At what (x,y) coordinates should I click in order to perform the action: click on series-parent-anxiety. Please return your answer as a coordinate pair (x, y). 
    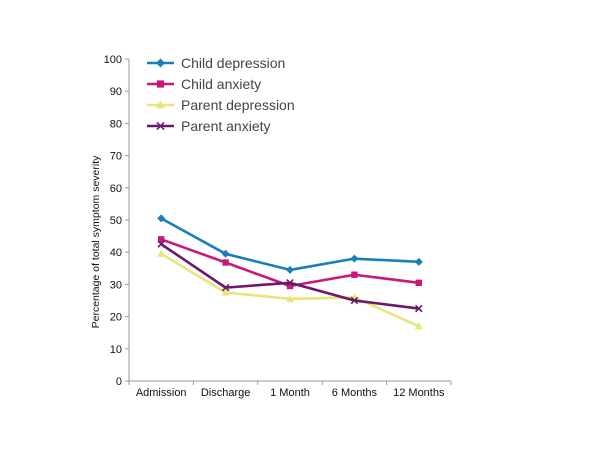
    Looking at the image, I should click on (290, 276).